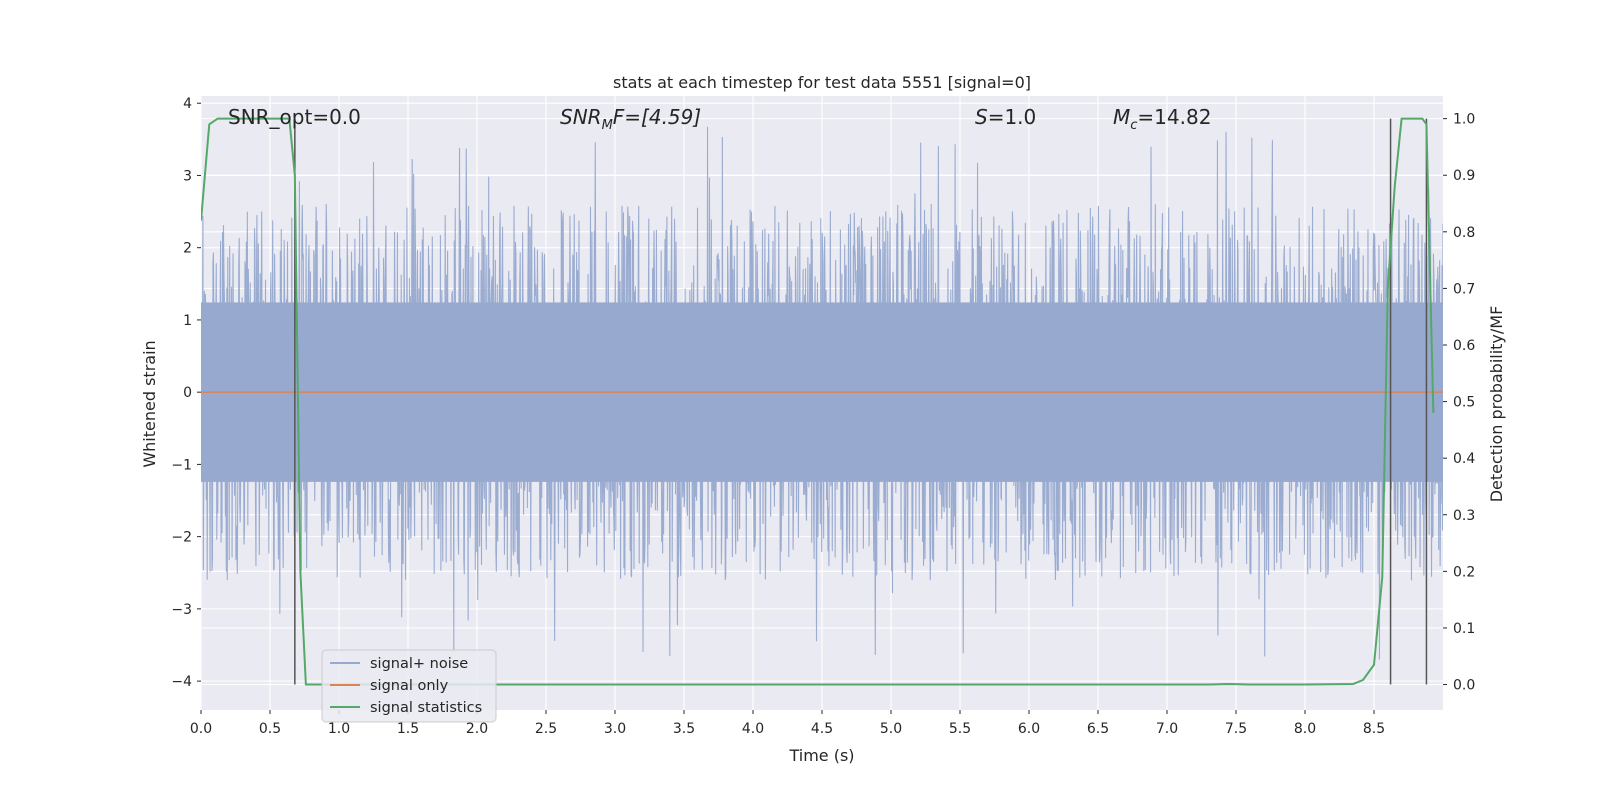  What do you see at coordinates (822, 729) in the screenshot?
I see `x-tick-label-9: 4.5` at bounding box center [822, 729].